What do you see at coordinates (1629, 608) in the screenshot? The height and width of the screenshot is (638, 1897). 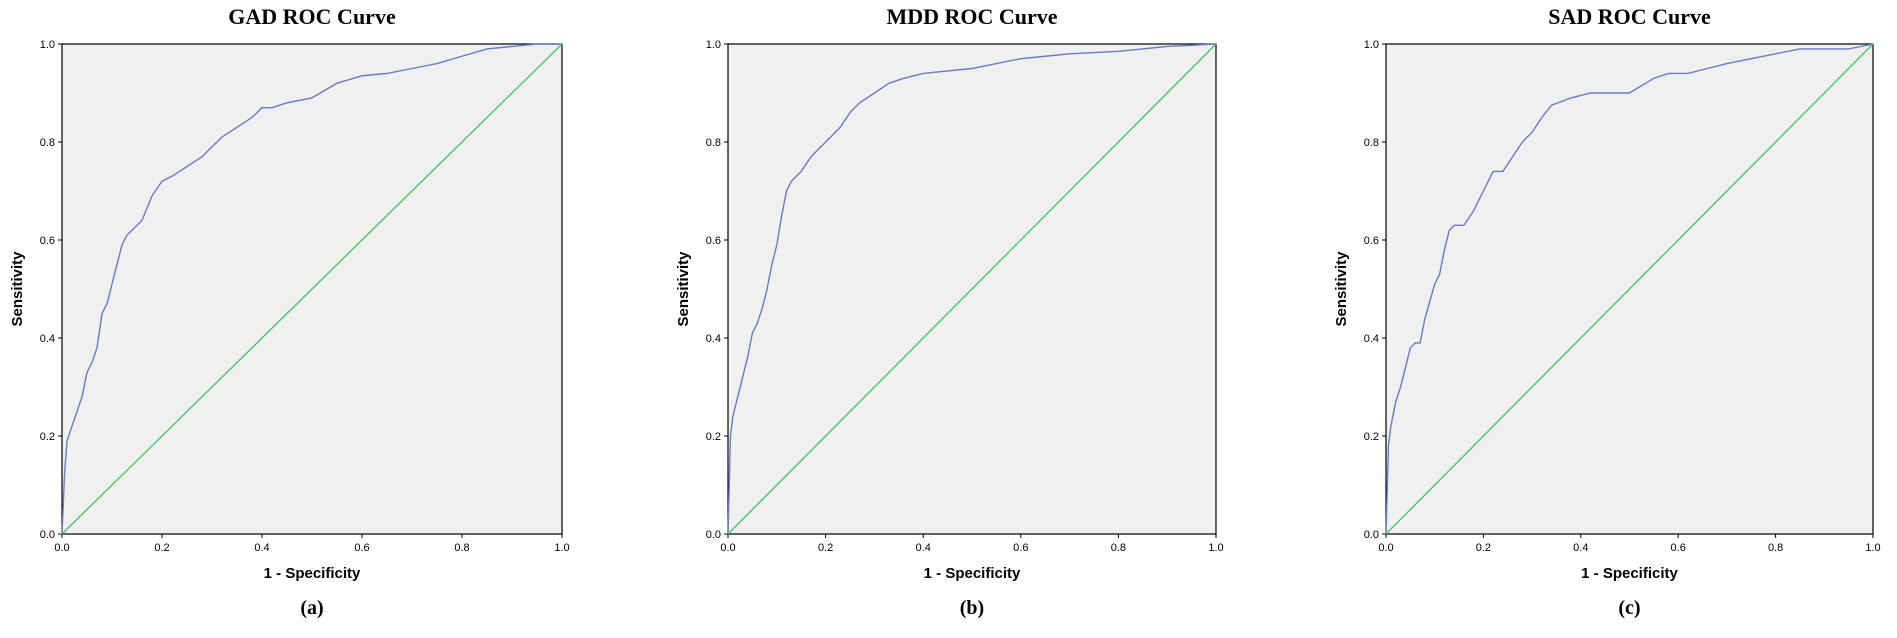 I see `panel-caption-c: (c)` at bounding box center [1629, 608].